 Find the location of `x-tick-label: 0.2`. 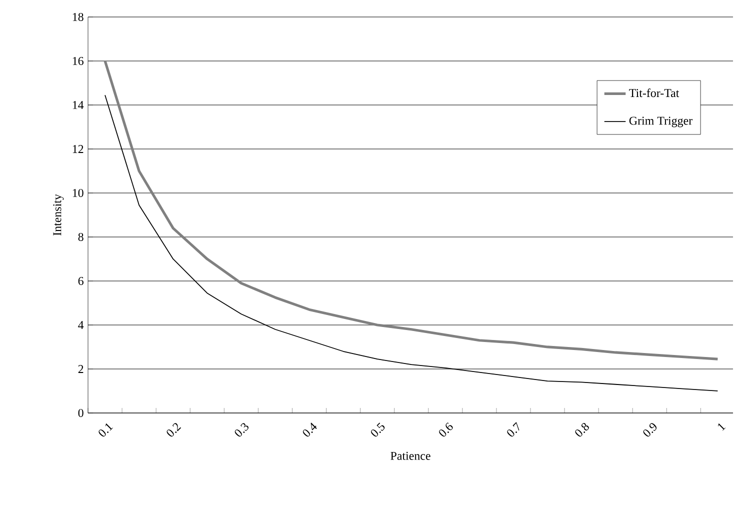

x-tick-label: 0.2 is located at coordinates (174, 430).